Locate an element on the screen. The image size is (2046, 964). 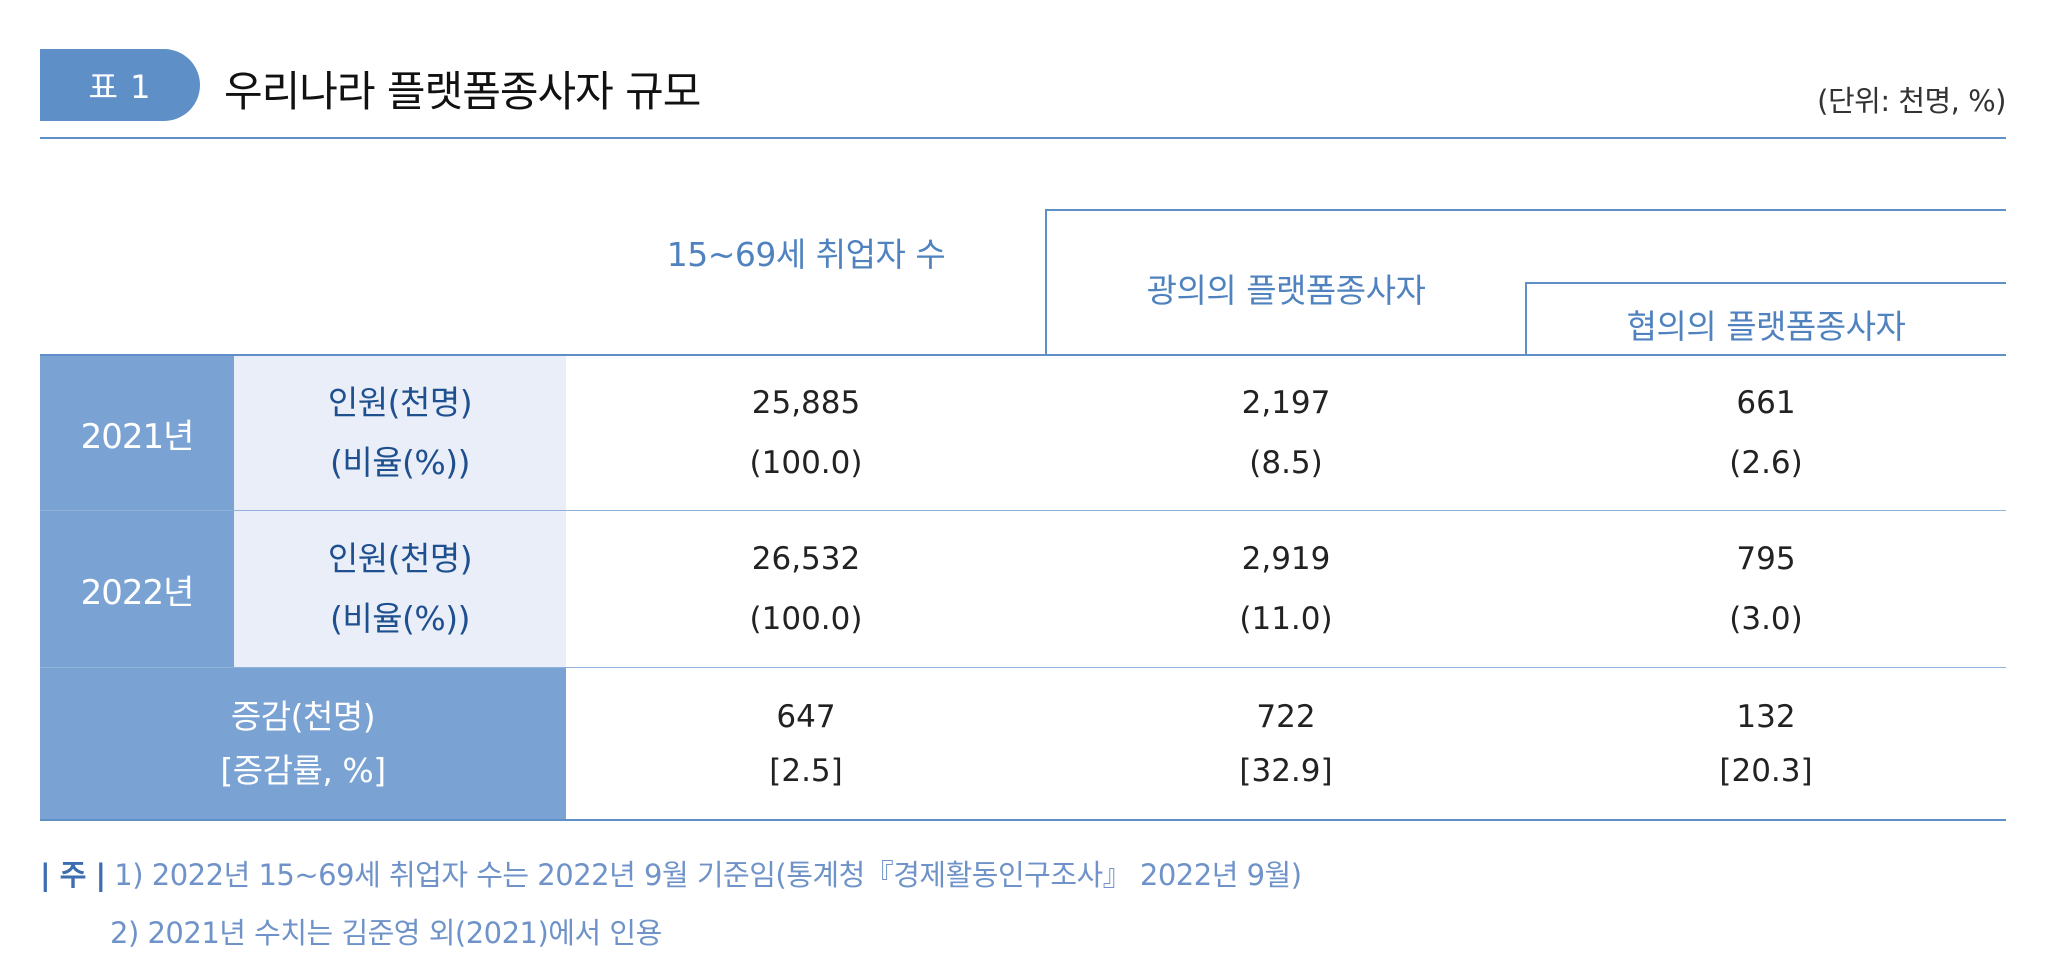
row-rule-2021 is located at coordinates (1023, 510).